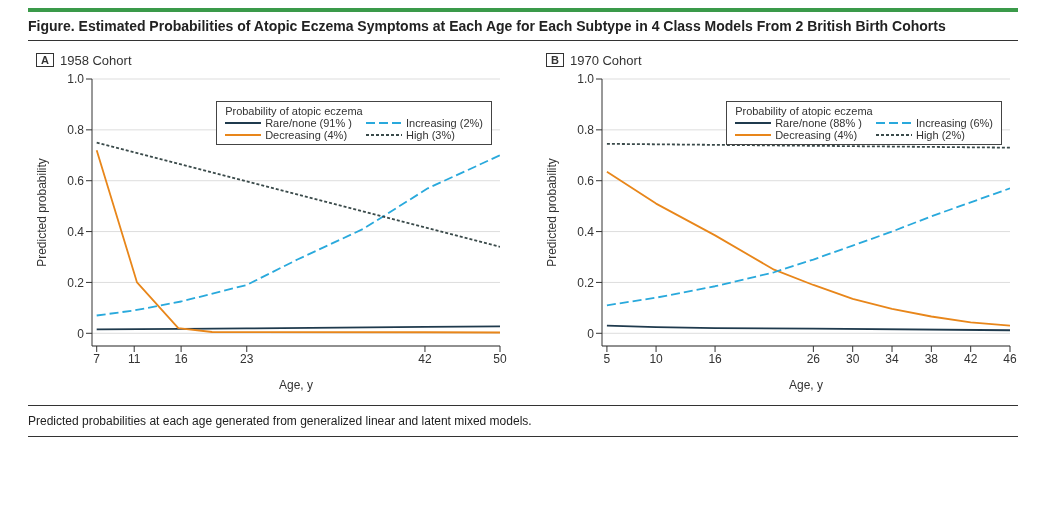 This screenshot has height=506, width=1046. Describe the element at coordinates (605, 60) in the screenshot. I see `chart-subtitle: 1970 Cohort` at that location.